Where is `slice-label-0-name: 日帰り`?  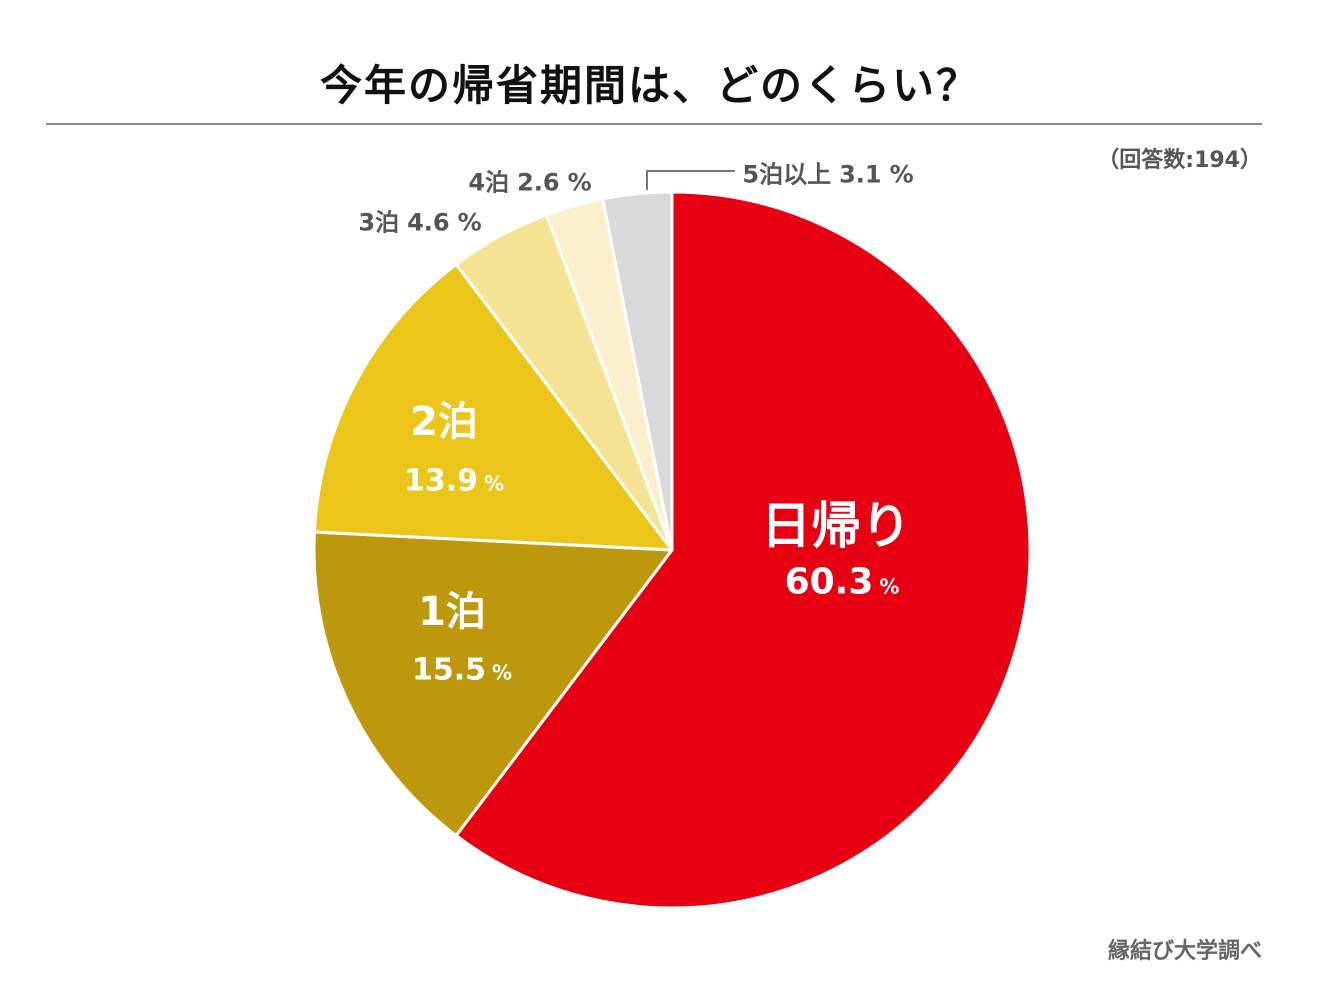 slice-label-0-name: 日帰り is located at coordinates (836, 526).